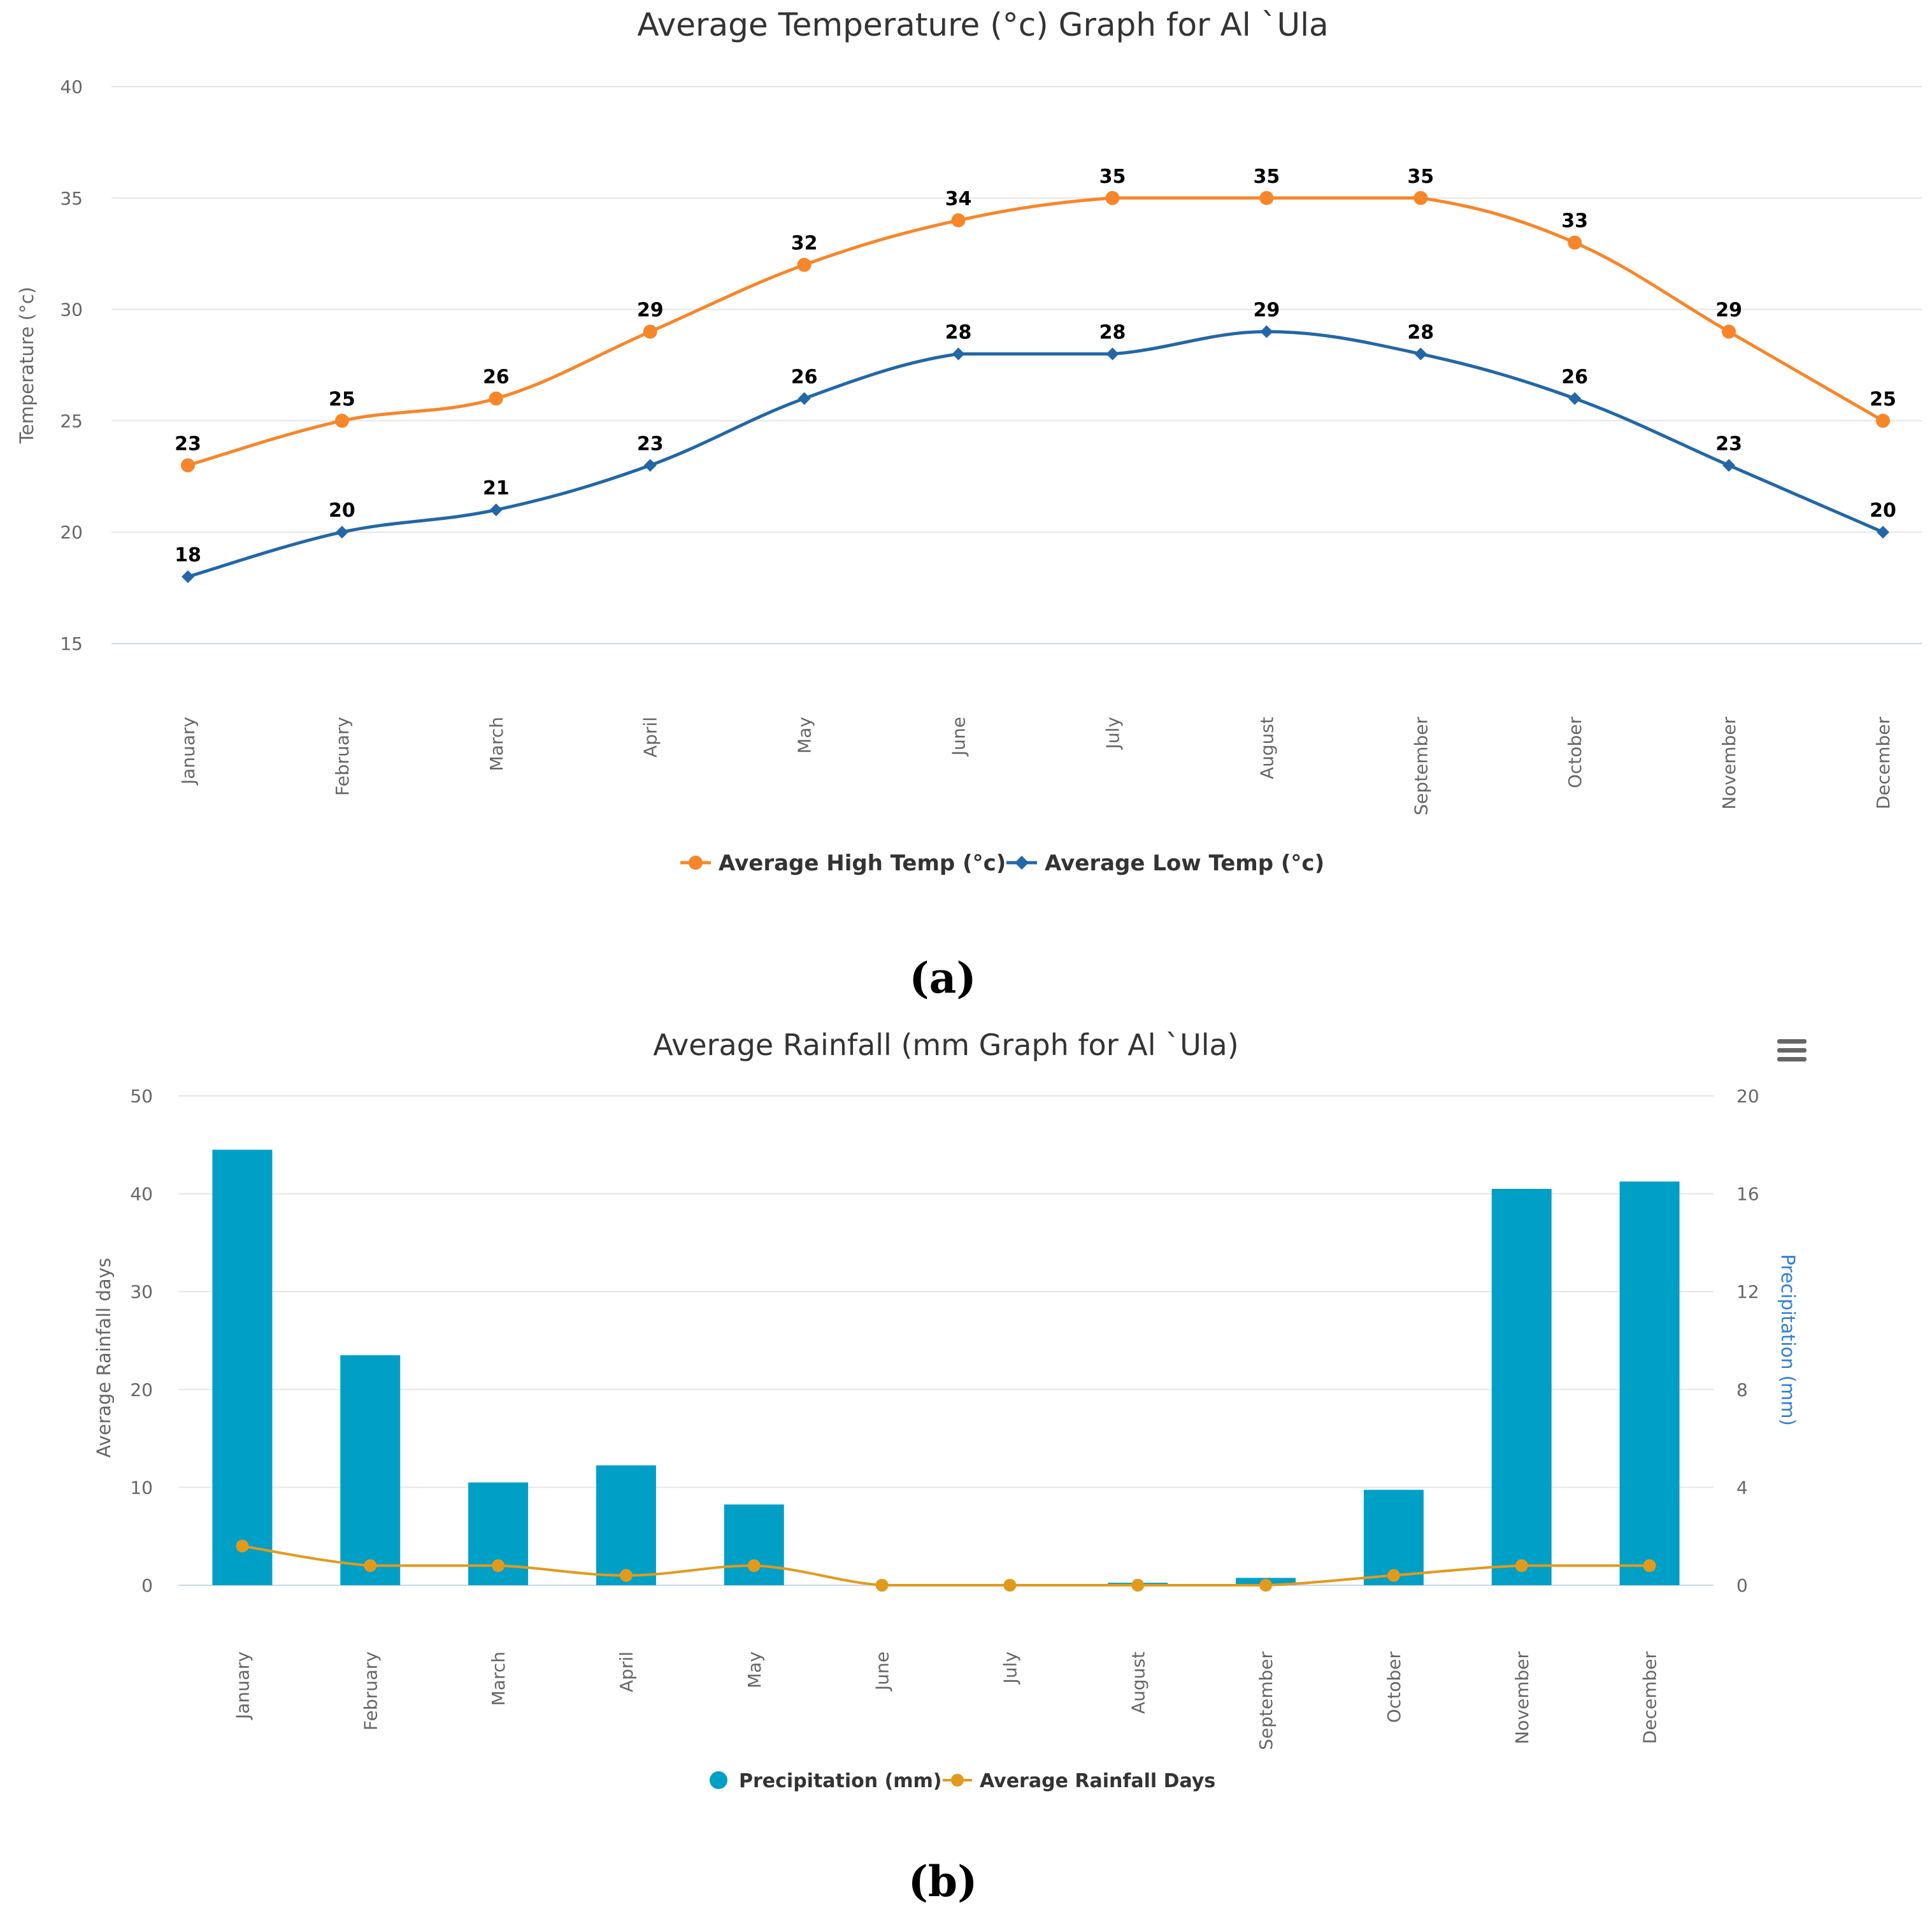  What do you see at coordinates (882, 1586) in the screenshot?
I see `point-average-rainfall-days-june` at bounding box center [882, 1586].